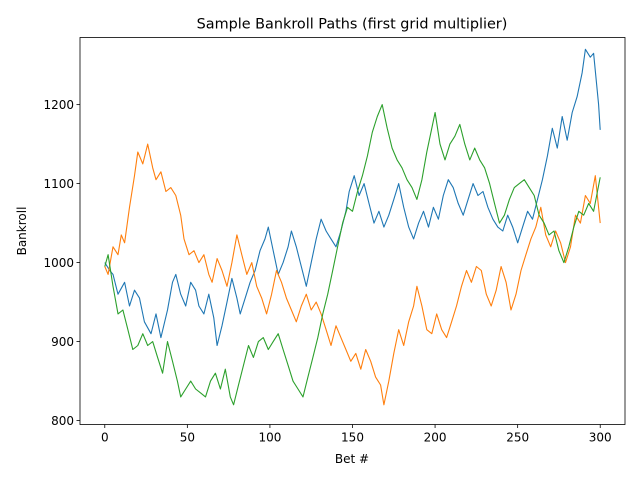 Image resolution: width=640 pixels, height=480 pixels. What do you see at coordinates (435, 438) in the screenshot?
I see `x-tick-label: 200` at bounding box center [435, 438].